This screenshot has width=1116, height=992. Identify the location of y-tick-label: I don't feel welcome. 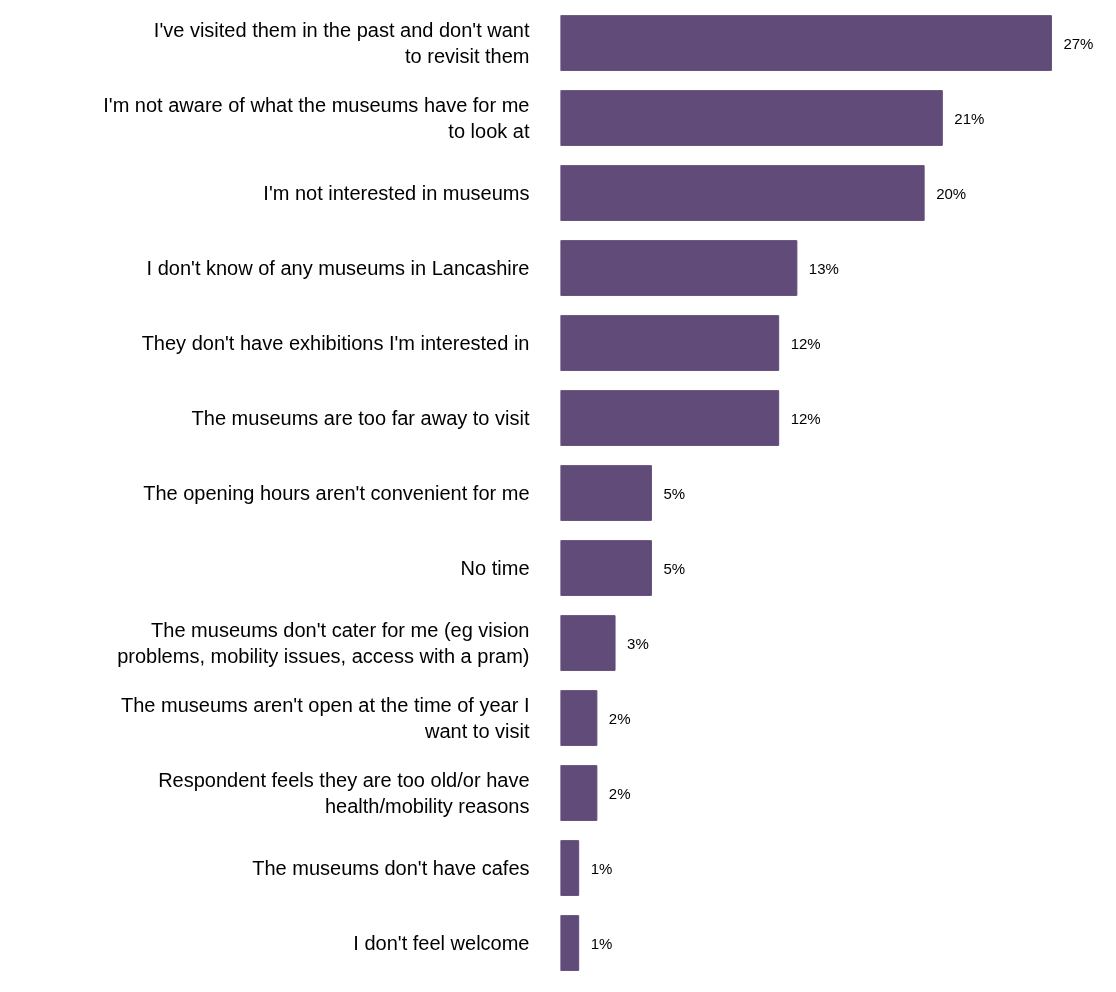
(441, 943).